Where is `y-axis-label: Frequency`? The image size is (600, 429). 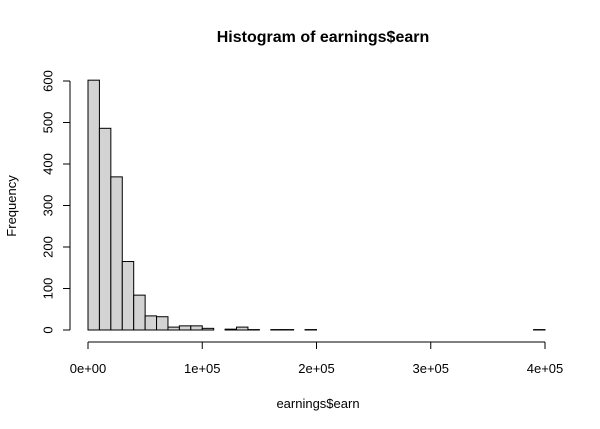
y-axis-label: Frequency is located at coordinates (11, 206).